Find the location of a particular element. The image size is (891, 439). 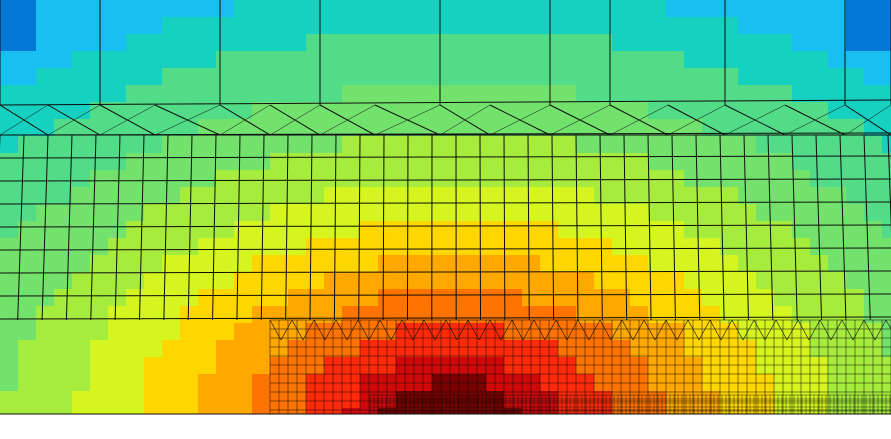

field-margin is located at coordinates (445, 426).